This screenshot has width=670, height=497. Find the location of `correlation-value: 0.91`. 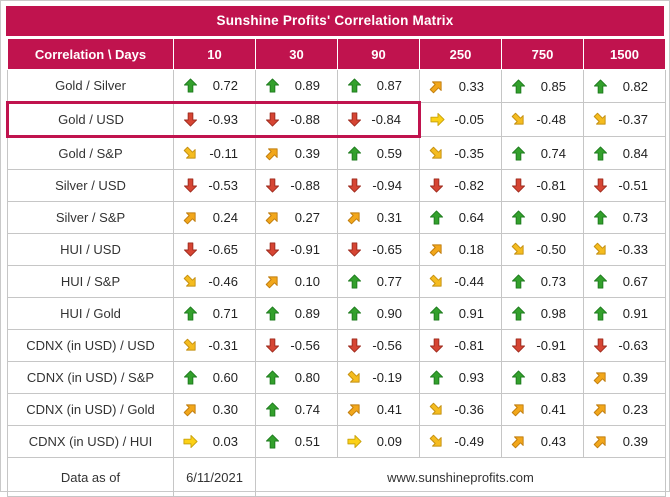

correlation-value: 0.91 is located at coordinates (471, 313).